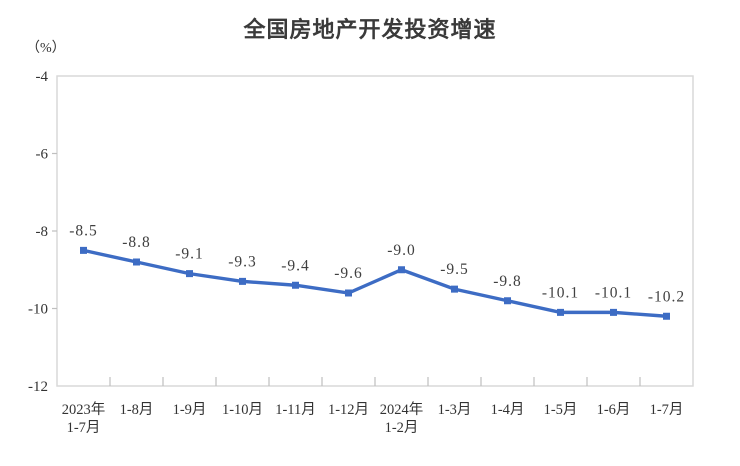 The height and width of the screenshot is (466, 740). What do you see at coordinates (38, 310) in the screenshot?
I see `y-axis-tick-label: -10` at bounding box center [38, 310].